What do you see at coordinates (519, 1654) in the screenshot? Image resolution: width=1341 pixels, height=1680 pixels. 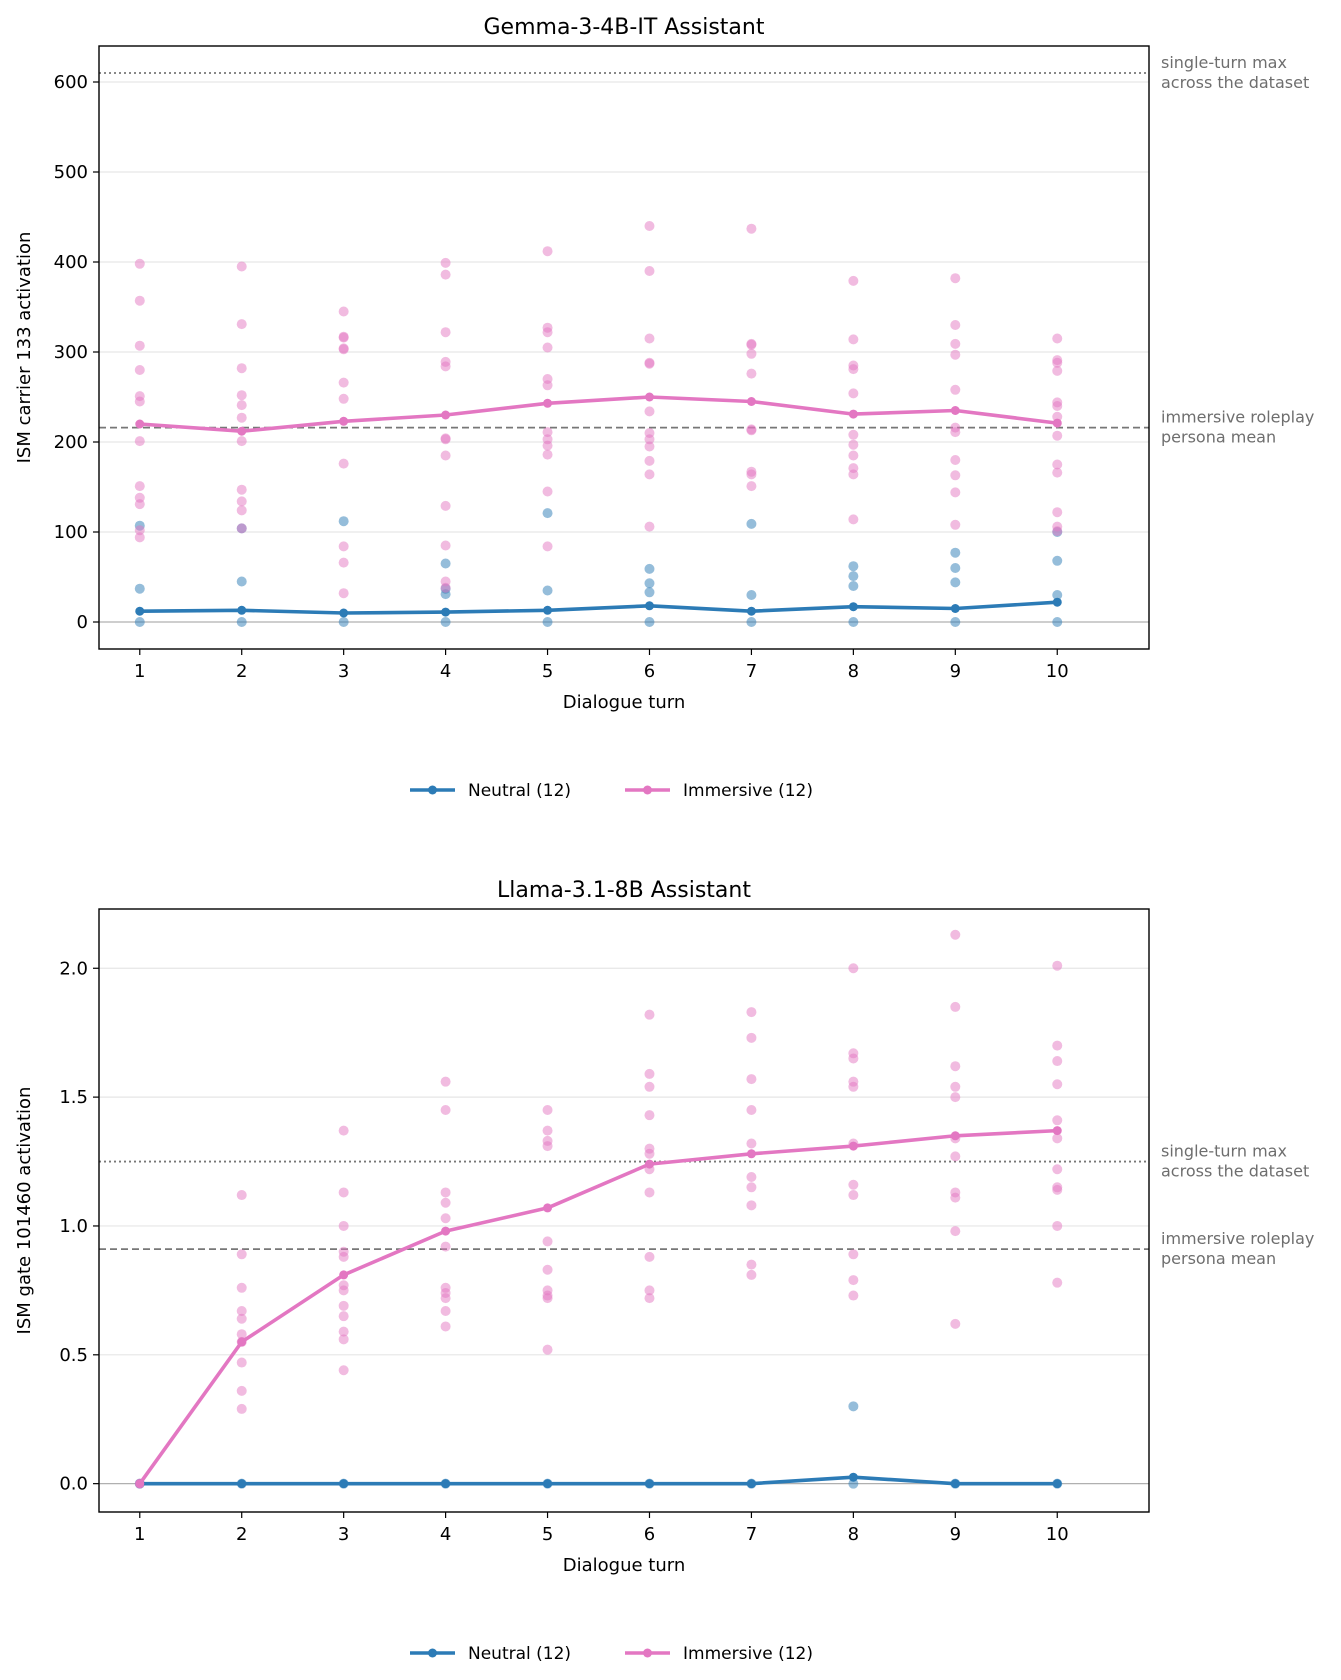 I see `legend-label: Neutral (12)` at bounding box center [519, 1654].